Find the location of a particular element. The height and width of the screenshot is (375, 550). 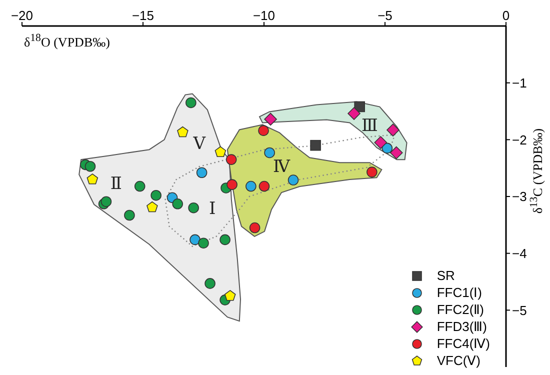

annotation: Ⅳ is located at coordinates (282, 167).